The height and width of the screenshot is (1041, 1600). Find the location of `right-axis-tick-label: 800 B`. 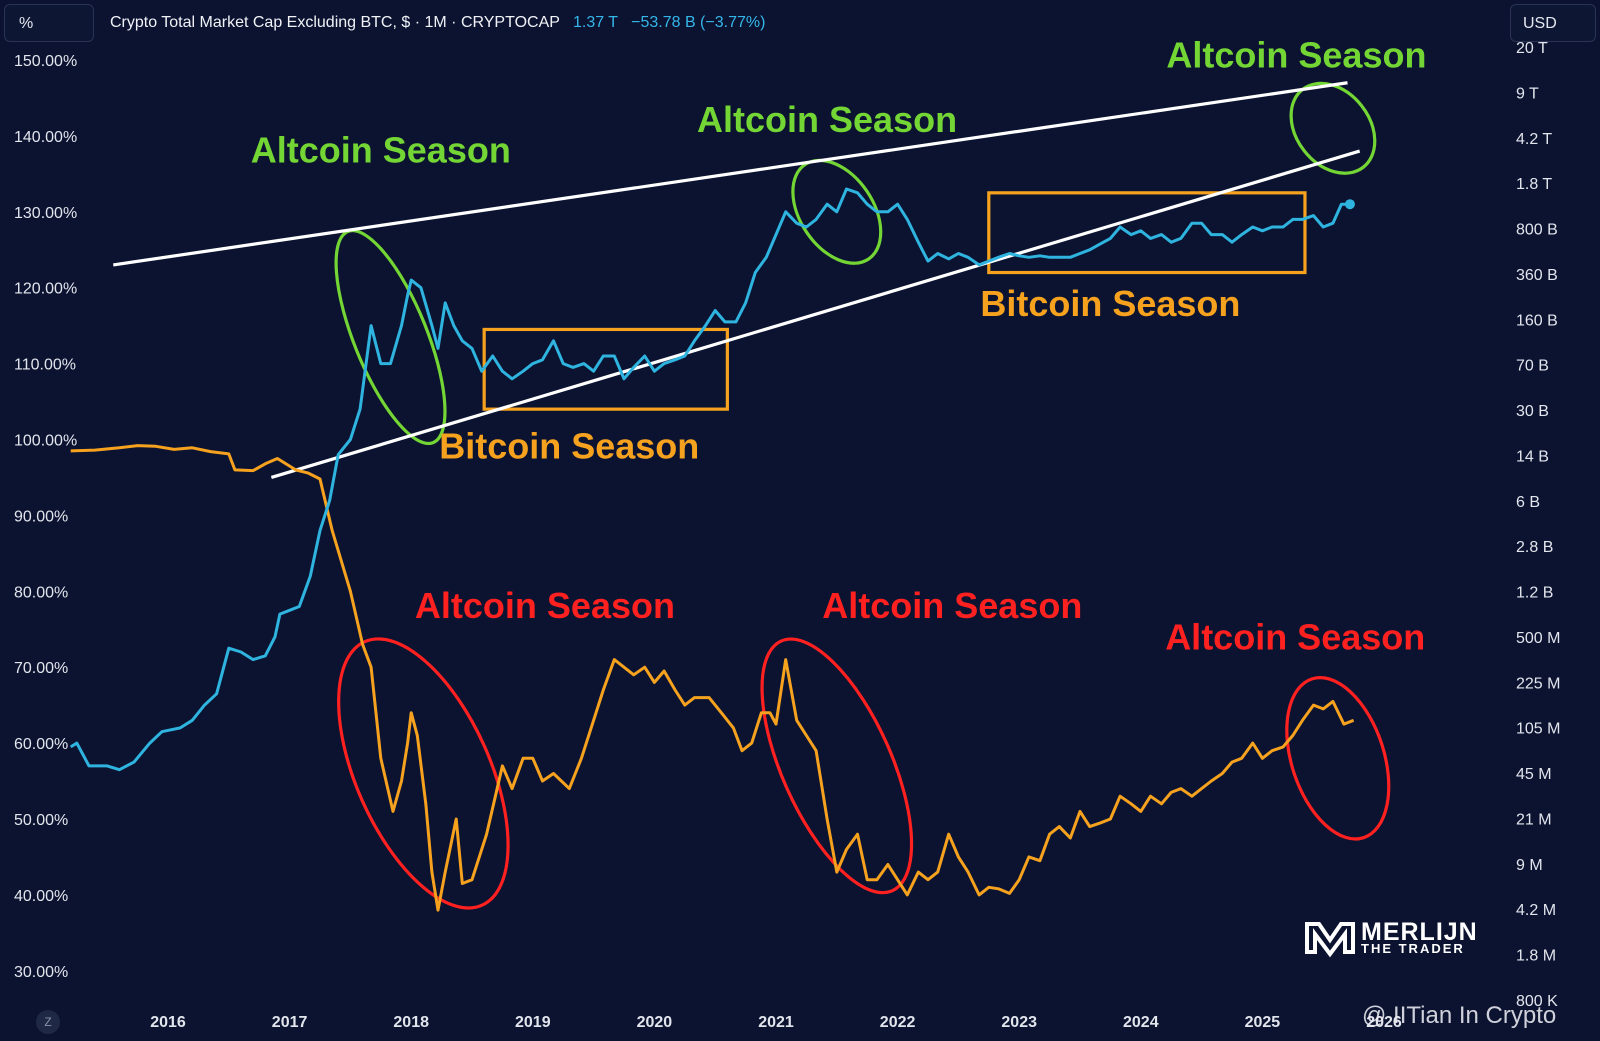

right-axis-tick-label: 800 B is located at coordinates (1537, 230).